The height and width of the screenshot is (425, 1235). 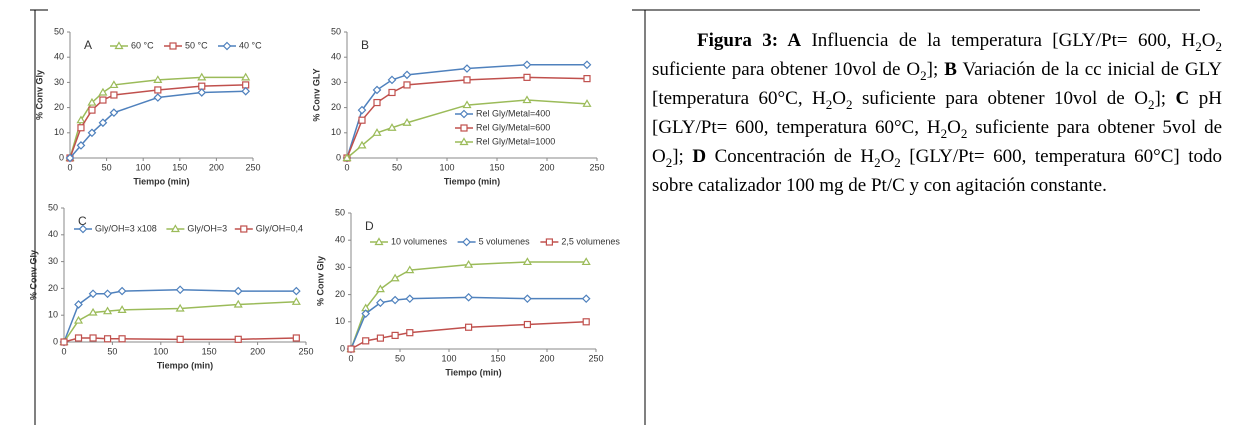 What do you see at coordinates (196, 45) in the screenshot?
I see `legend-label: 50 °C` at bounding box center [196, 45].